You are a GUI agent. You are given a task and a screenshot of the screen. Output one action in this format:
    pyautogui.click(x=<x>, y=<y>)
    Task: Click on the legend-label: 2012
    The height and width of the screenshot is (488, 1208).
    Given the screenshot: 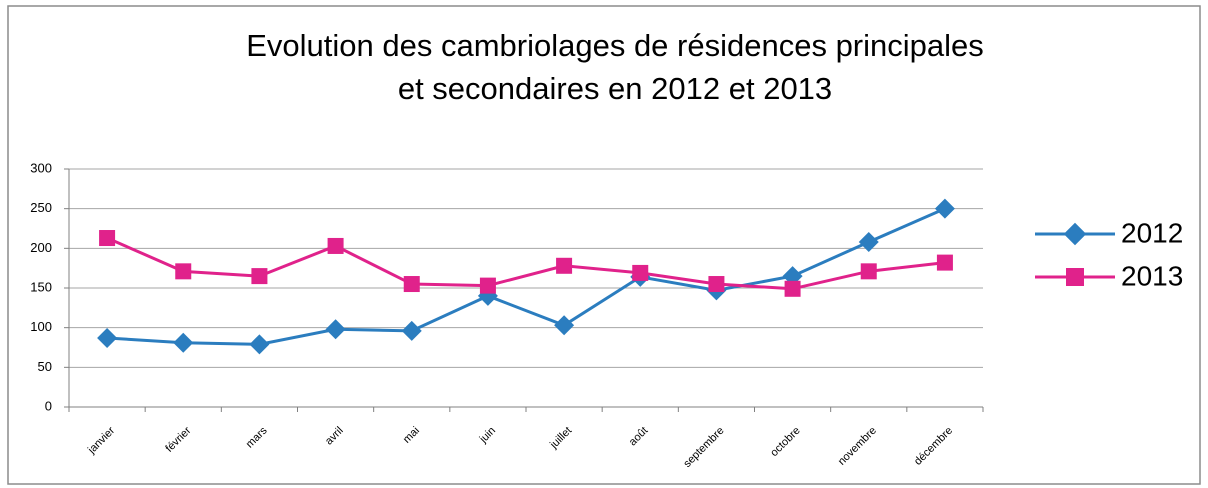 What is the action you would take?
    pyautogui.click(x=1152, y=232)
    